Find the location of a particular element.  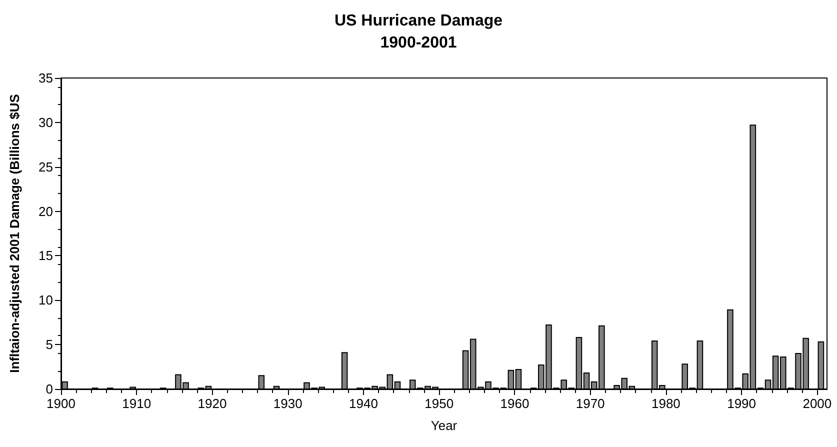

y-tick-label: 35 is located at coordinates (45, 78).